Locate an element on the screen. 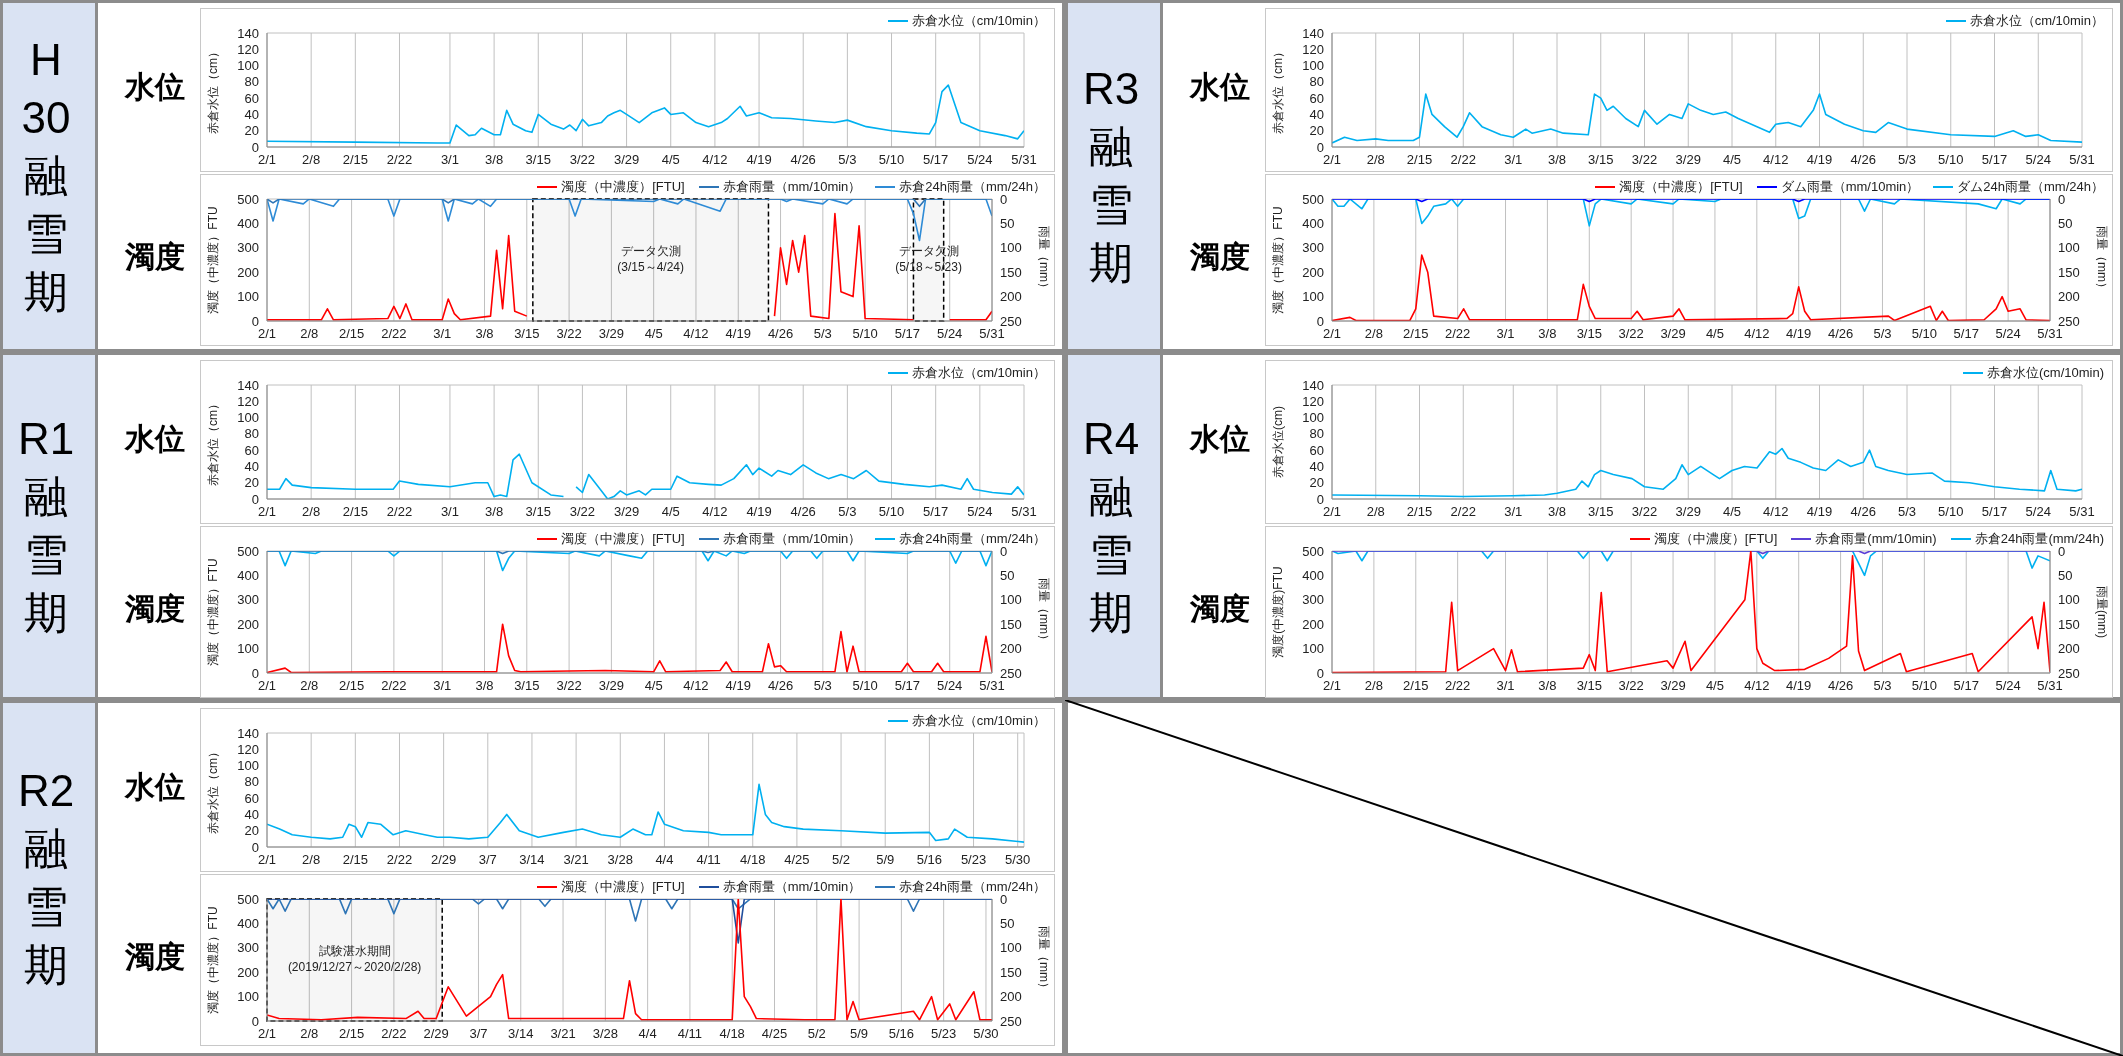 This screenshot has width=2123, height=1056. x-tick-label: 3/14 is located at coordinates (521, 1034).